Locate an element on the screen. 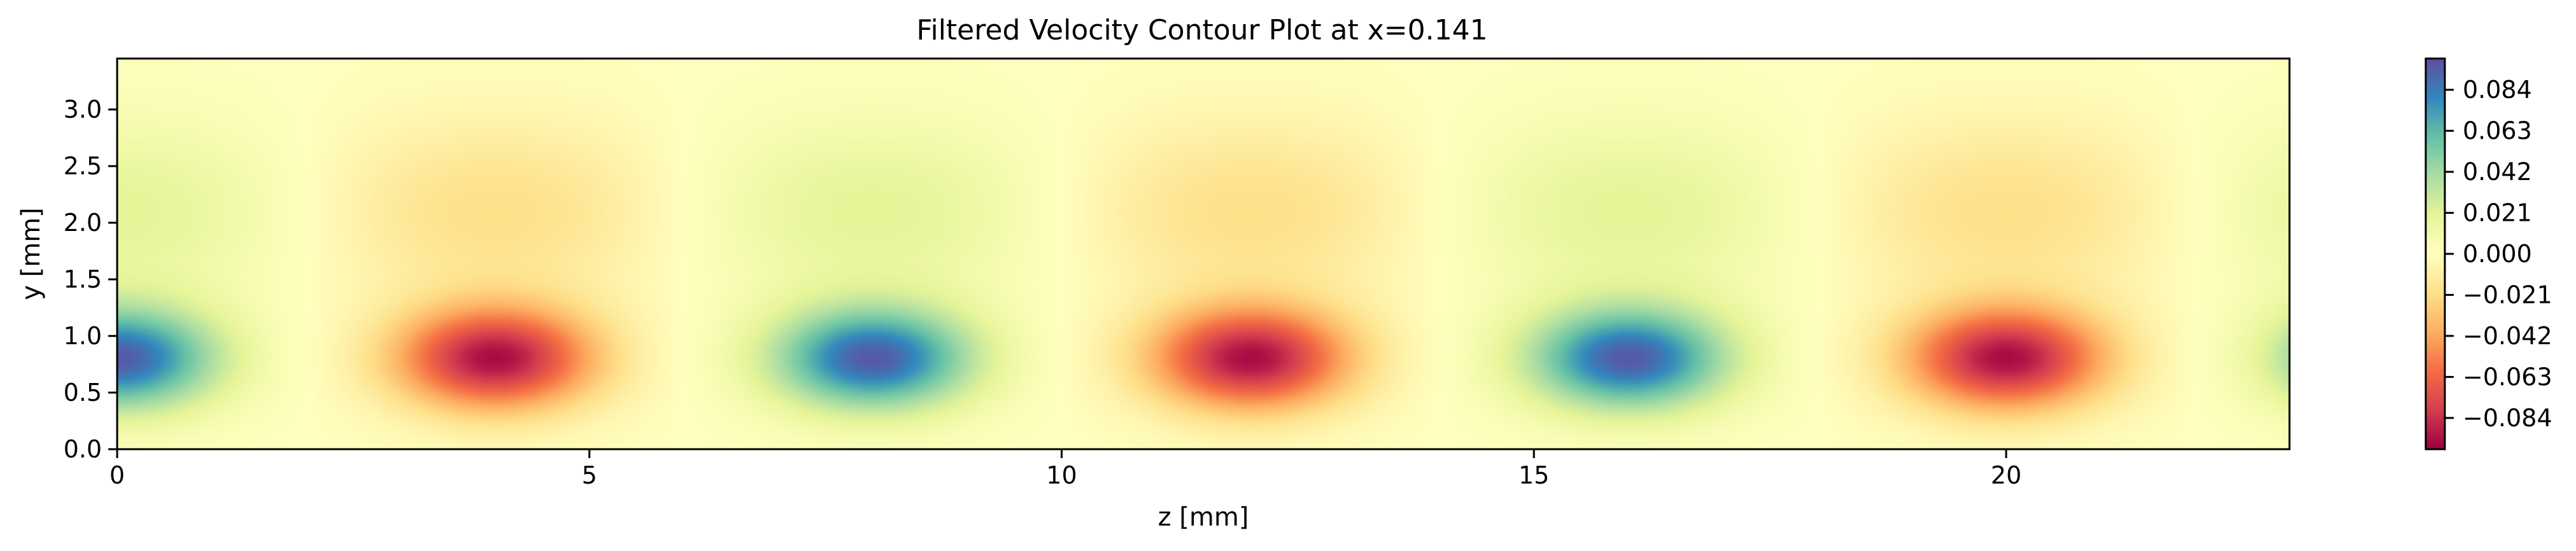  colorbar-tick-label: 0.084 is located at coordinates (2497, 90).